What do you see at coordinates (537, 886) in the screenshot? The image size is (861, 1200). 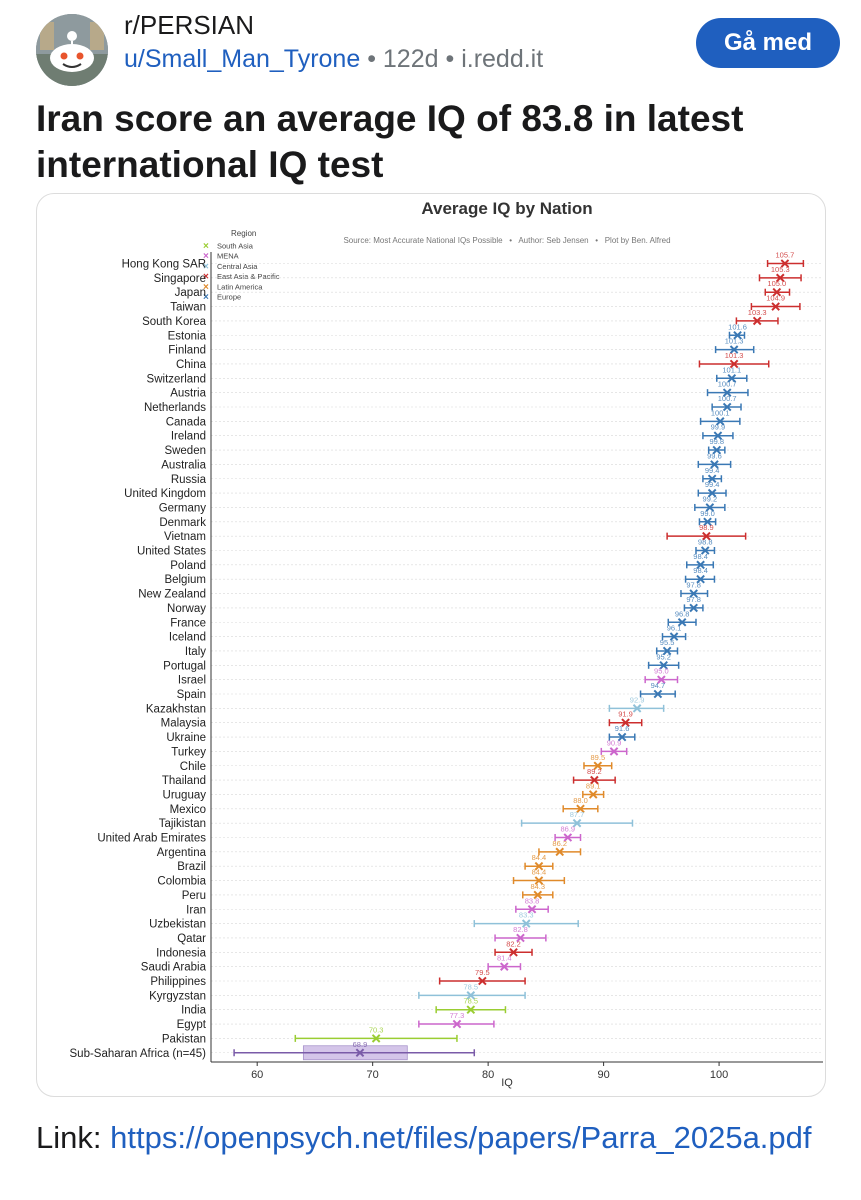 I see `value-label: 84.3` at bounding box center [537, 886].